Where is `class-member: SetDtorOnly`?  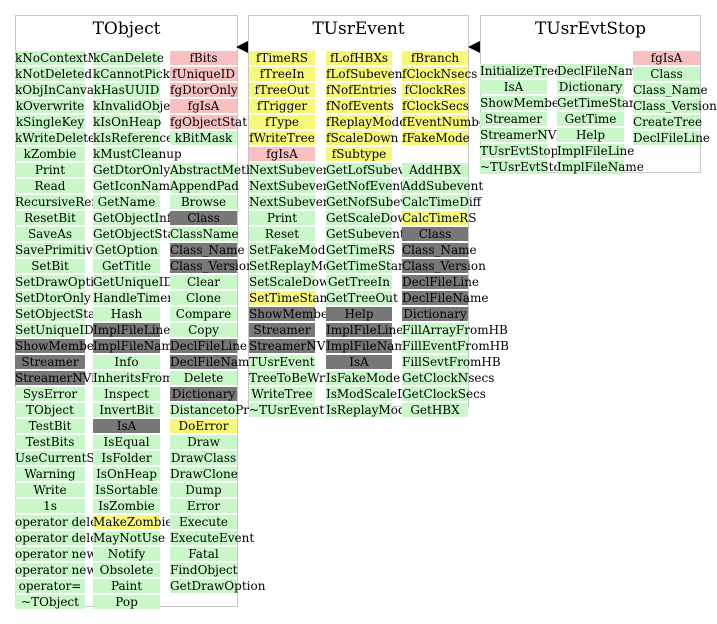
class-member: SetDtorOnly is located at coordinates (53, 298).